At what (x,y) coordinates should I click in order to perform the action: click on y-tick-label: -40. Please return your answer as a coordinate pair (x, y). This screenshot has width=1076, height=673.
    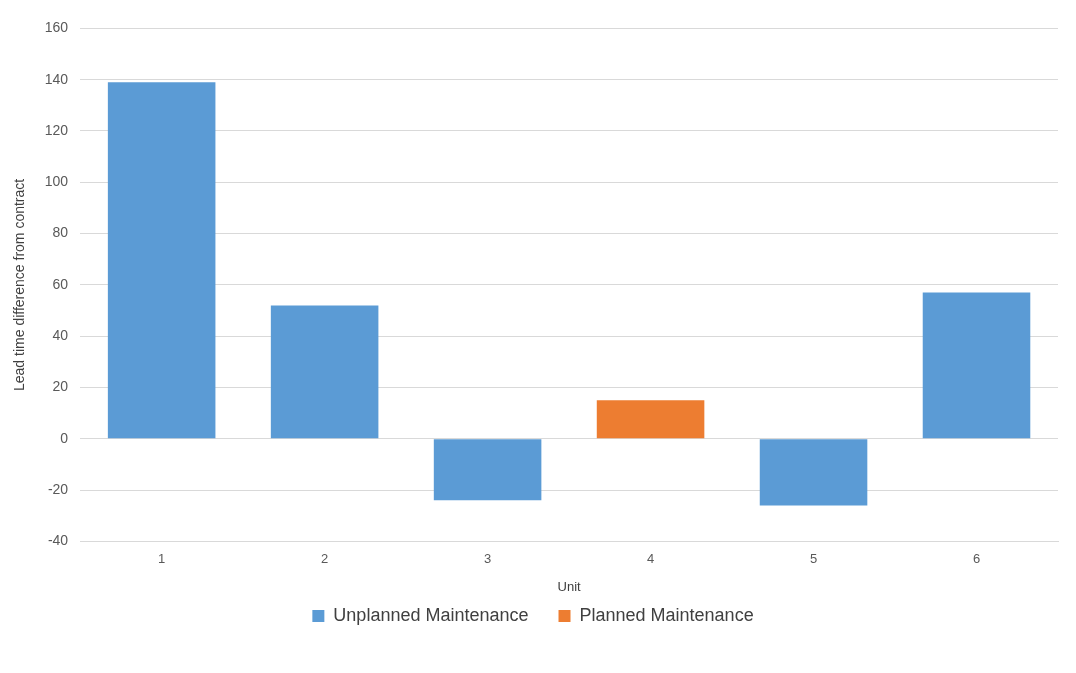
    Looking at the image, I should click on (58, 540).